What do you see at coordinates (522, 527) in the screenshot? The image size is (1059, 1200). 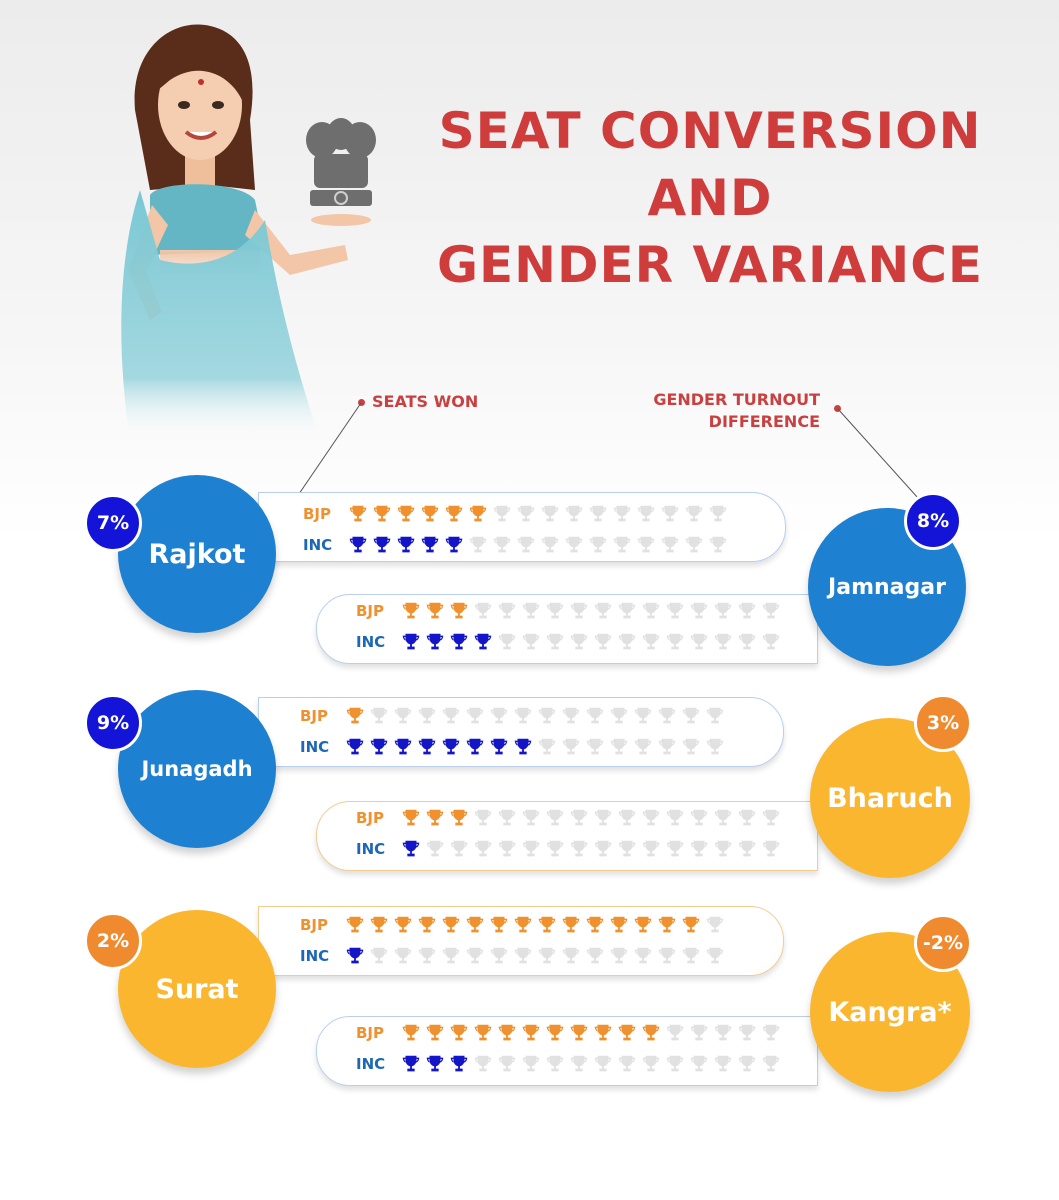 I see `seat-bar-rajkot` at bounding box center [522, 527].